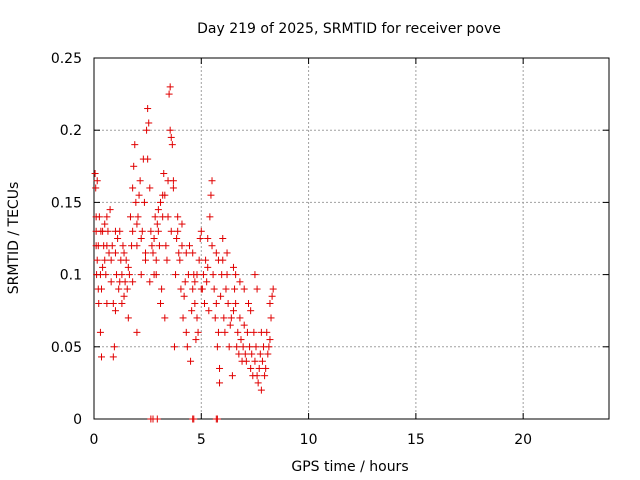 This screenshot has width=640, height=480. Describe the element at coordinates (309, 440) in the screenshot. I see `x-tick-label: 10` at that location.